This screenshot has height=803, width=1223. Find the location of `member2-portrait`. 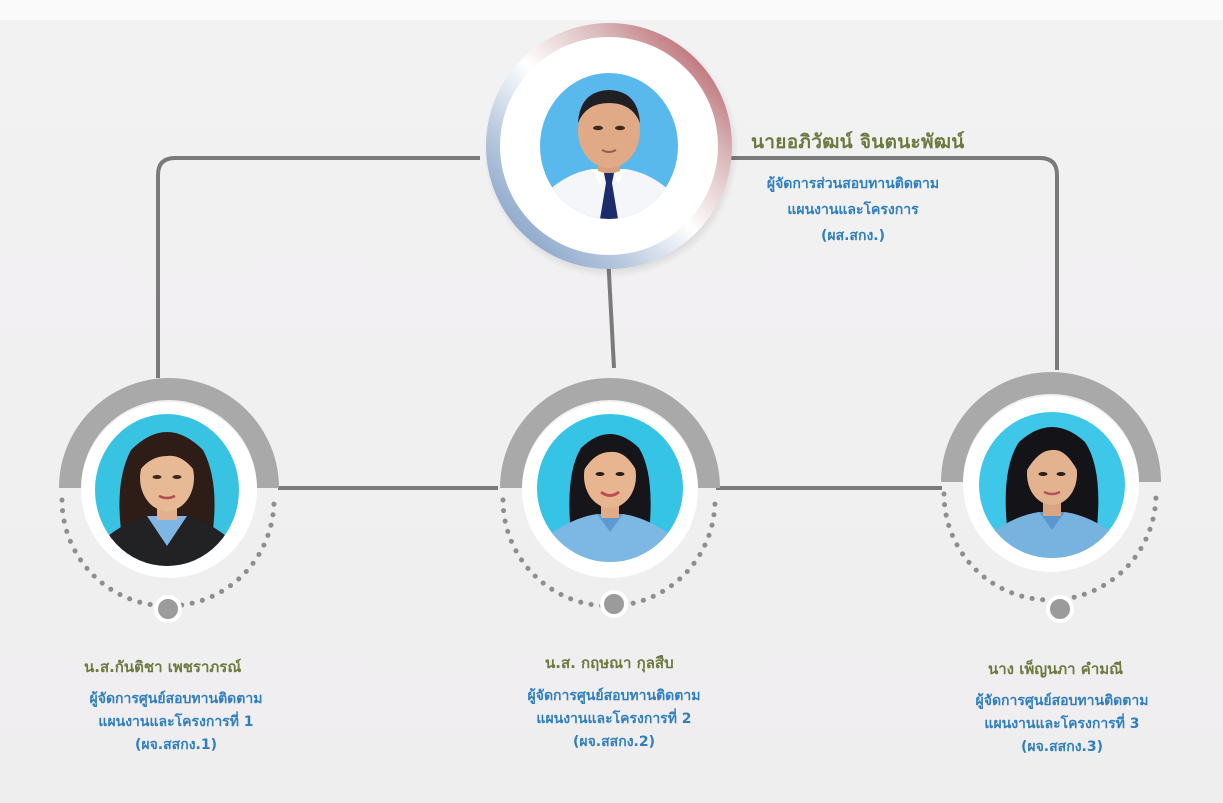

member2-portrait is located at coordinates (610, 488).